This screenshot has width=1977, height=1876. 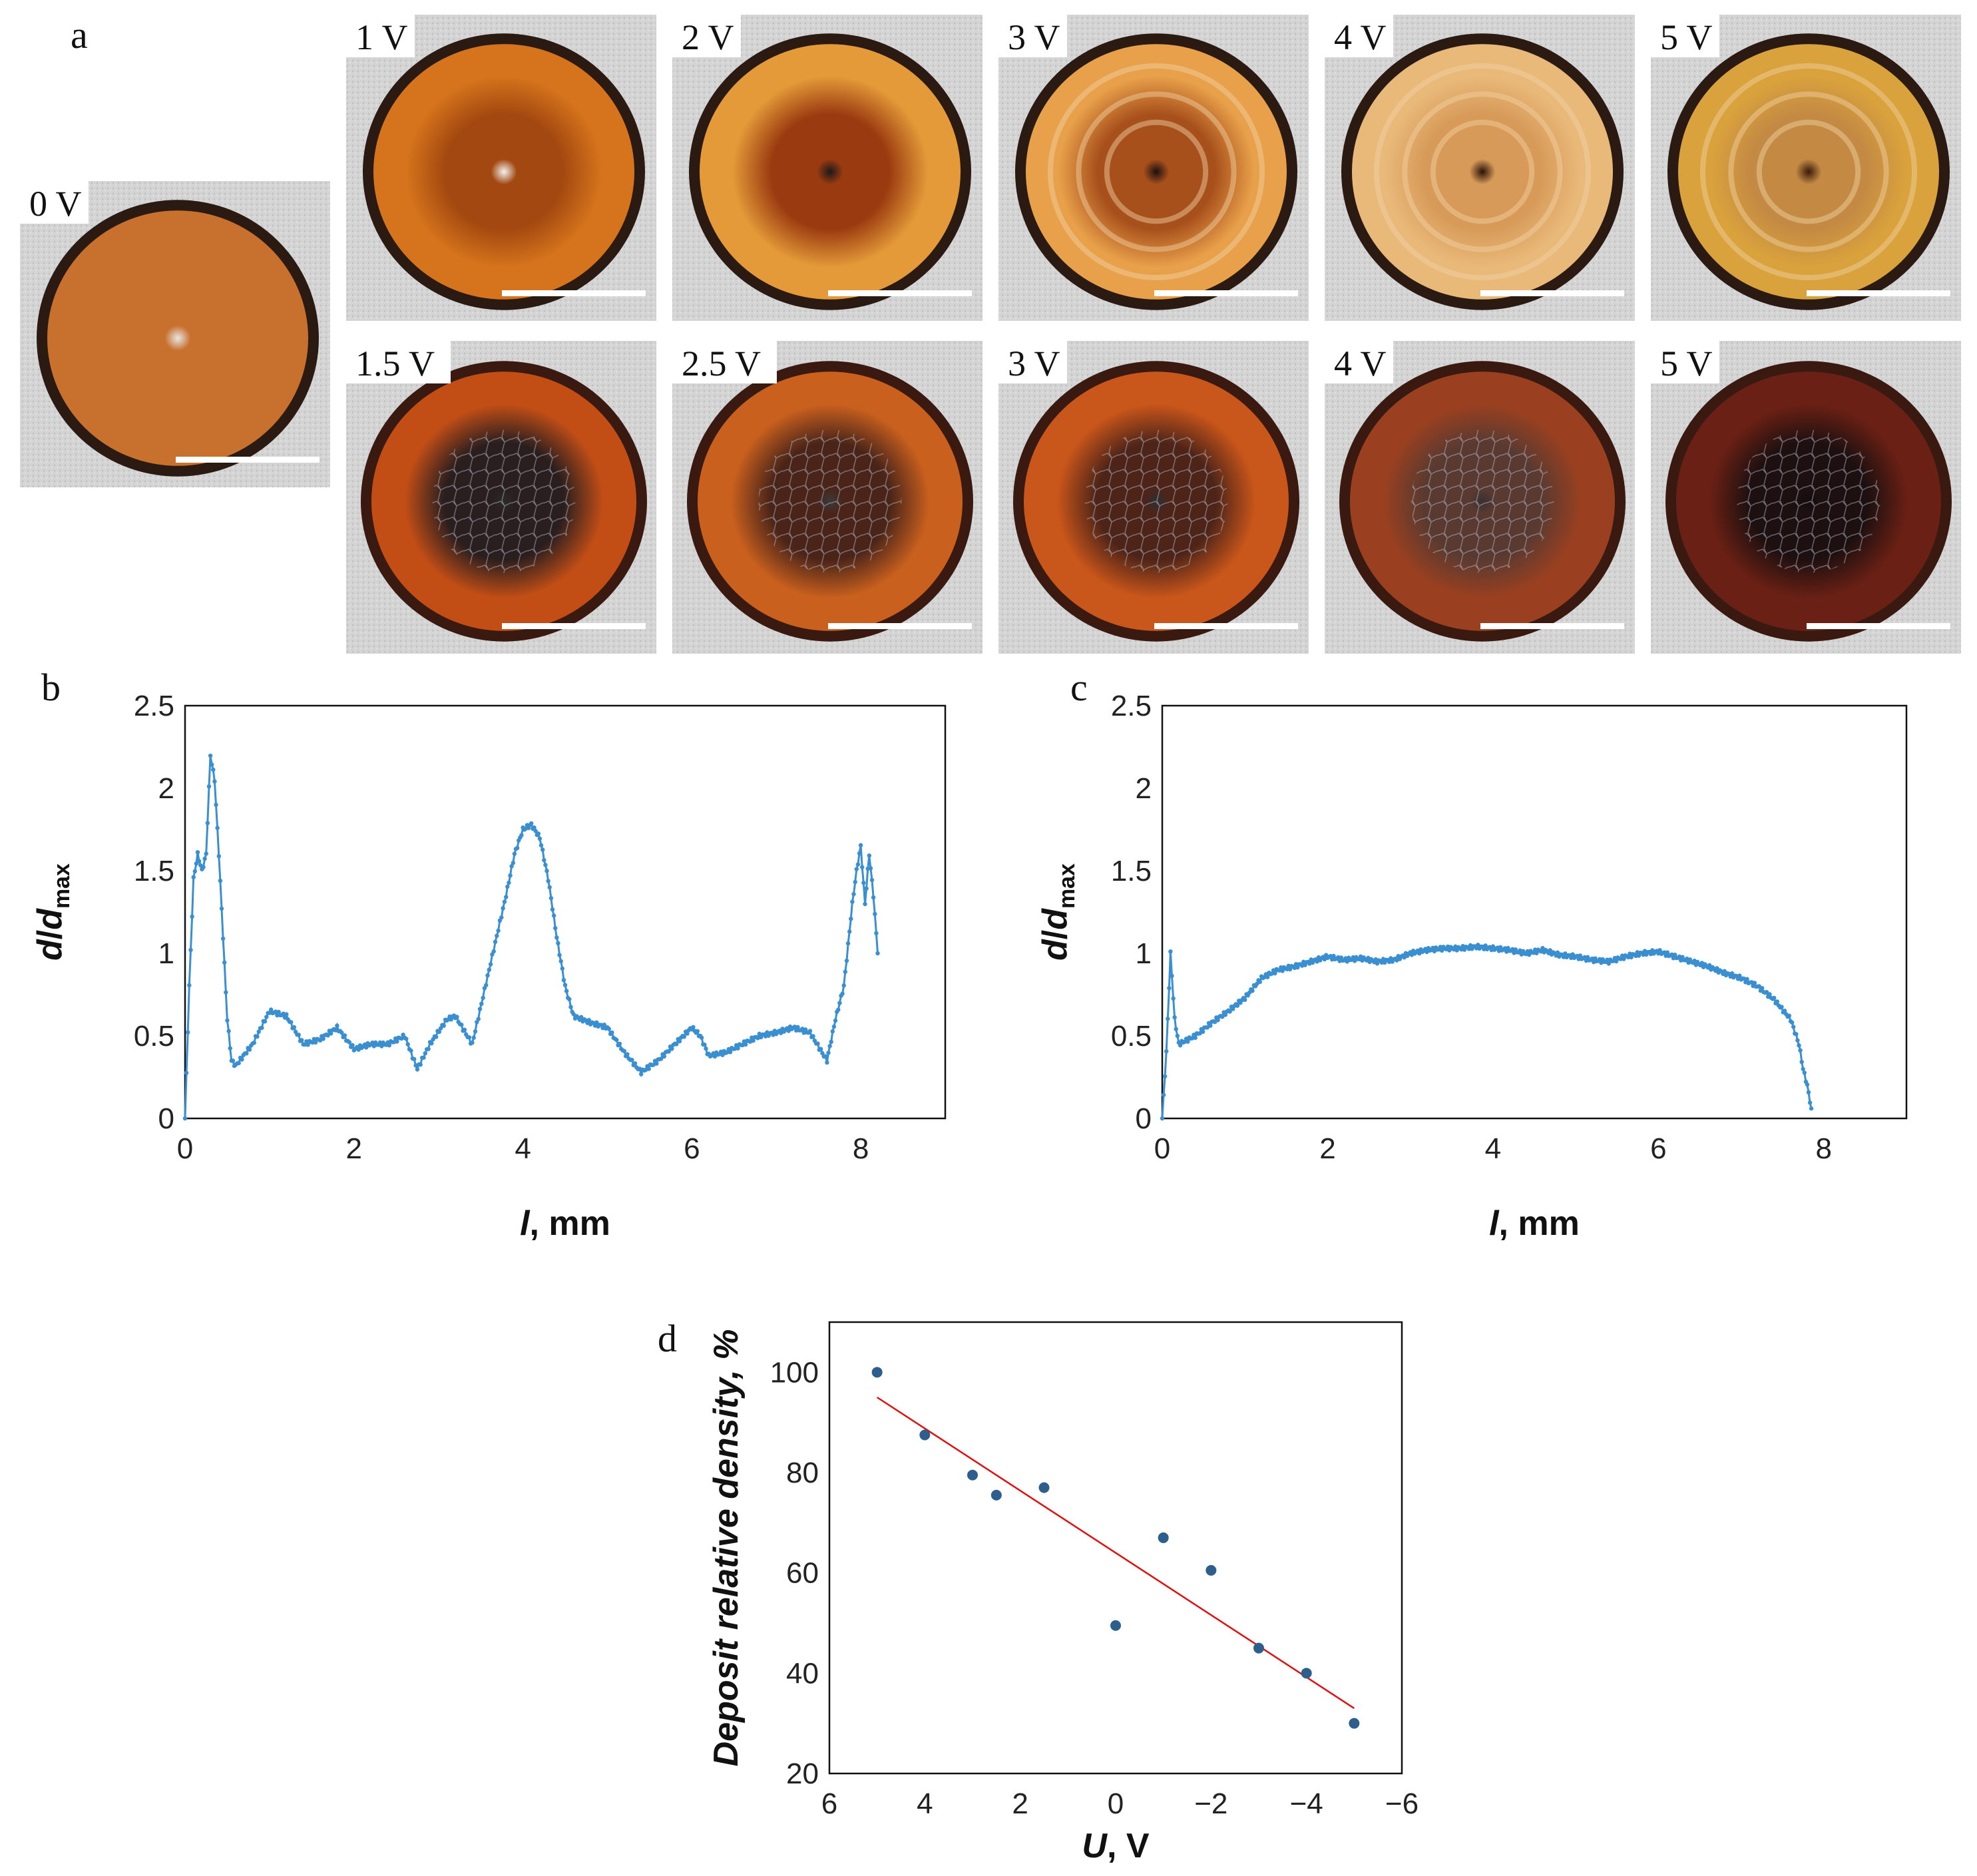 What do you see at coordinates (727, 1548) in the screenshot?
I see `chart-d-ylabel-text: Deposit relative density, %` at bounding box center [727, 1548].